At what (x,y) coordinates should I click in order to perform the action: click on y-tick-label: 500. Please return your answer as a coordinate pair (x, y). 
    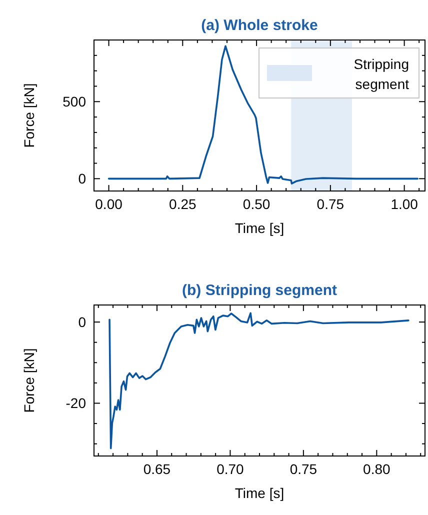
    Looking at the image, I should click on (74, 102).